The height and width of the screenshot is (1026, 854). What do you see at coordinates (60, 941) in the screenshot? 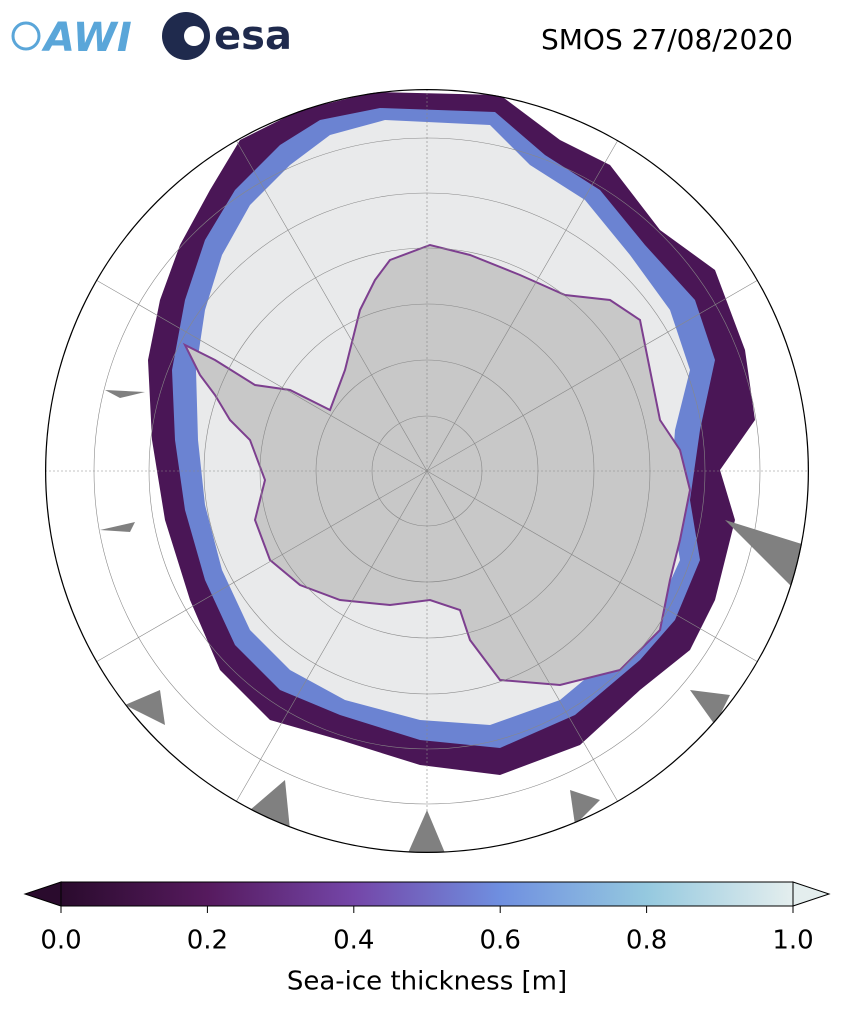
I see `colorbar-tick-label: 0.0` at bounding box center [60, 941].